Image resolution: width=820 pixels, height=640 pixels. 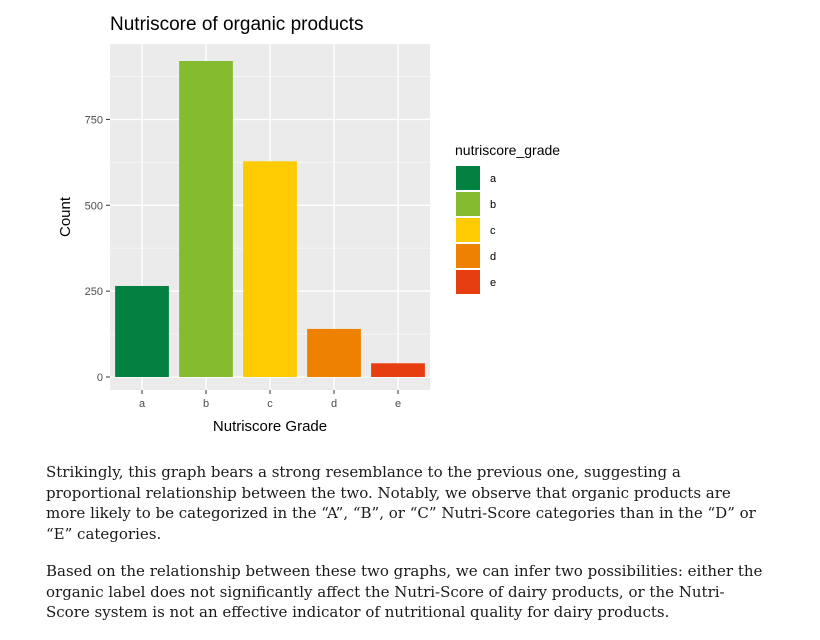 I want to click on legend-label-c: c, so click(x=493, y=231).